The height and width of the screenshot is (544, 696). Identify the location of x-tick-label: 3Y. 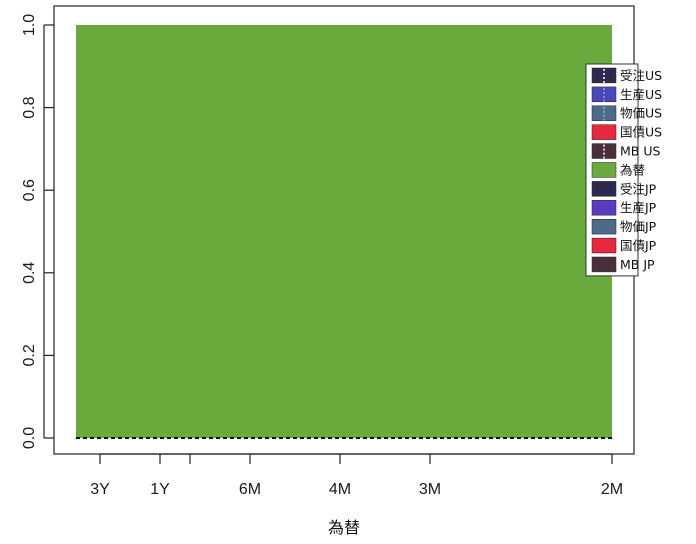
(100, 489).